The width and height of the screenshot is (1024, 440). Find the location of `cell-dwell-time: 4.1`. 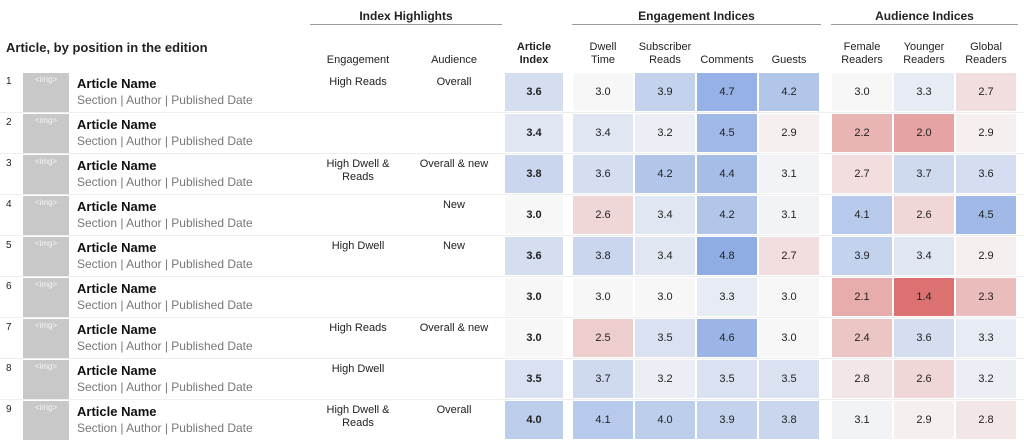

cell-dwell-time: 4.1 is located at coordinates (603, 420).